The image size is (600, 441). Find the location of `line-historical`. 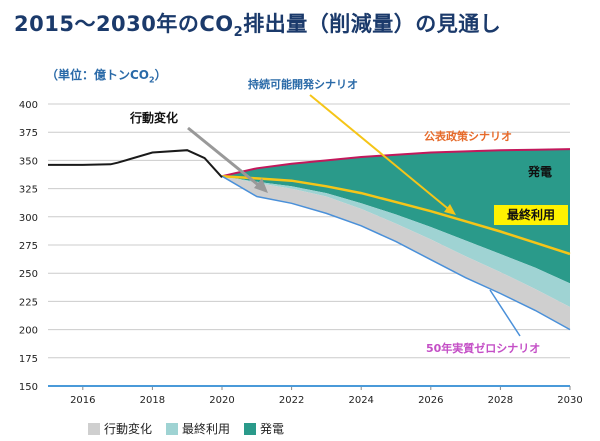

line-historical is located at coordinates (135, 163).